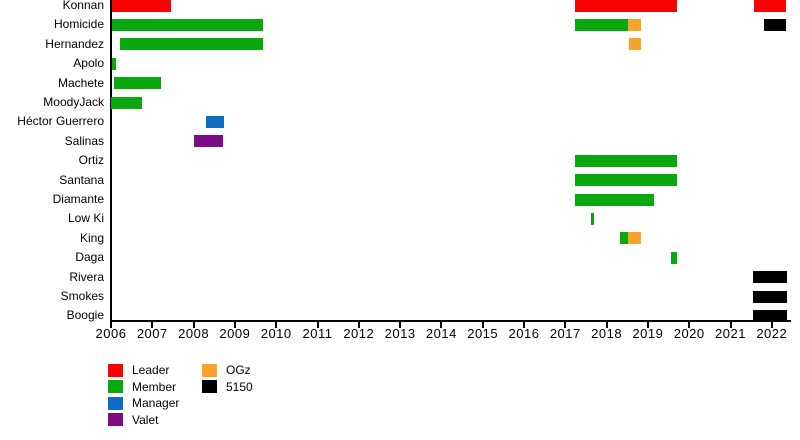 Image resolution: width=800 pixels, height=440 pixels. I want to click on legend-swatch-leader, so click(115, 370).